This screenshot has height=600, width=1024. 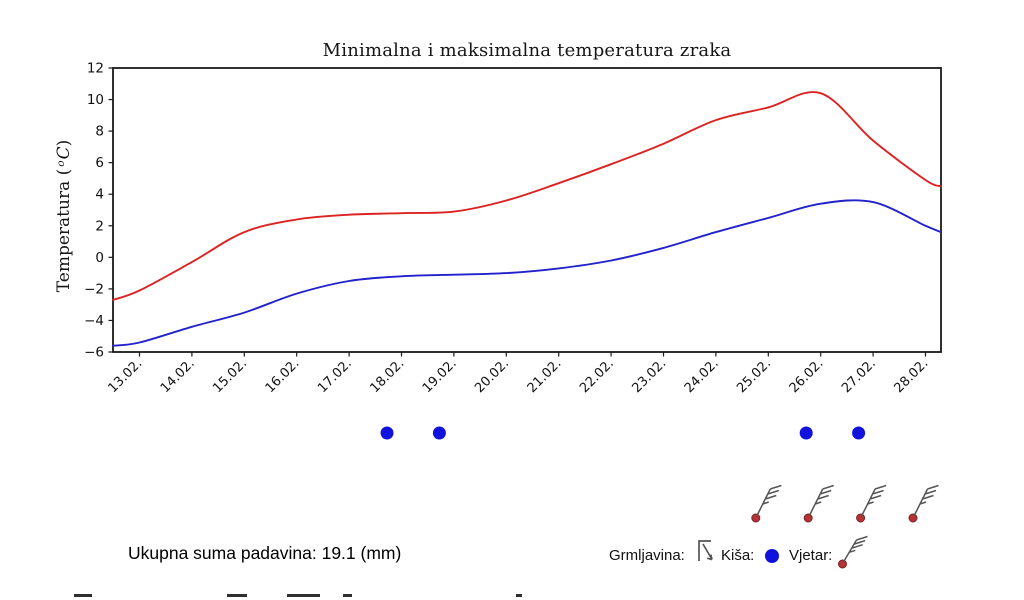 I want to click on wind-barb-icon, so click(x=853, y=552).